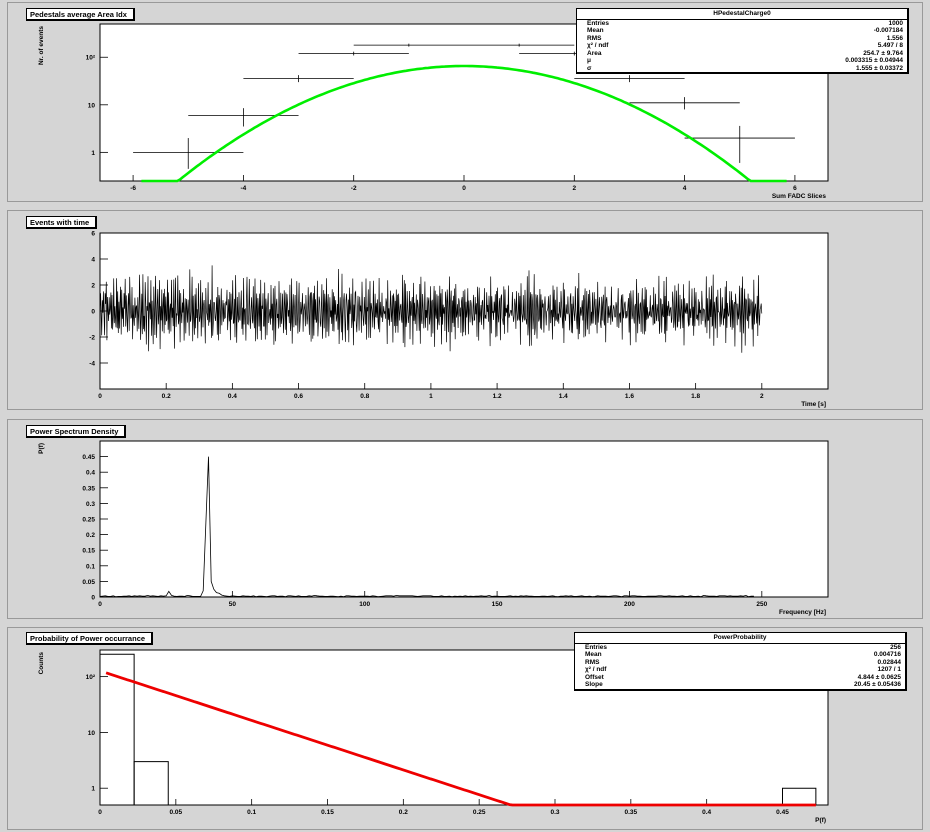 The image size is (930, 832). Describe the element at coordinates (879, 677) in the screenshot. I see `stats-value: 4.844 ± 0.0625` at that location.